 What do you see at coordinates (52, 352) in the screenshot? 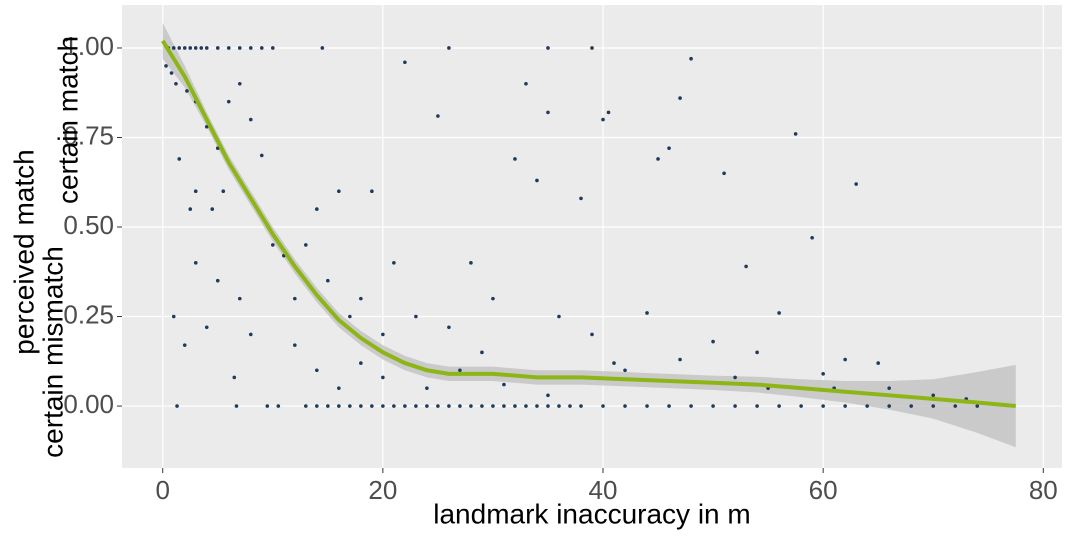
I see `y-annotation: certain mismatch` at bounding box center [52, 352].